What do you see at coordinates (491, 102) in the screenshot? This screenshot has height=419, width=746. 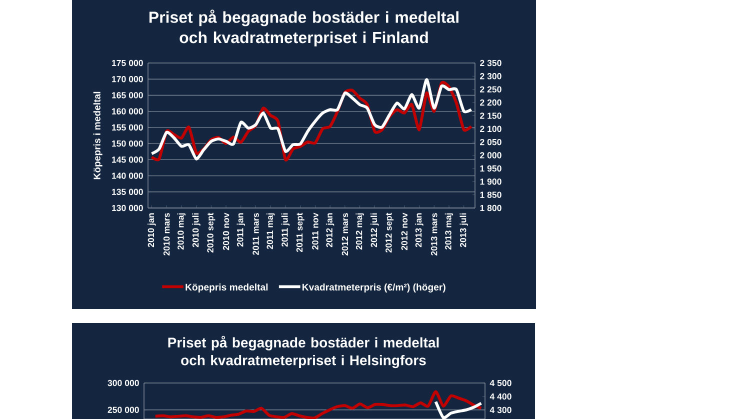 I see `y2-tick-label: 2 200` at bounding box center [491, 102].